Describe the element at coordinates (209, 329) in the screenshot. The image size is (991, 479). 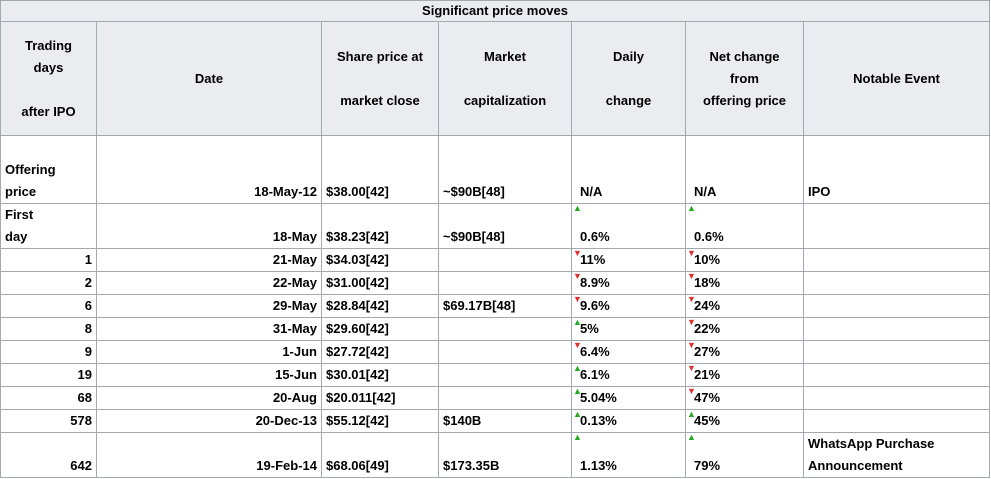
I see `cell-date: 31-May` at that location.